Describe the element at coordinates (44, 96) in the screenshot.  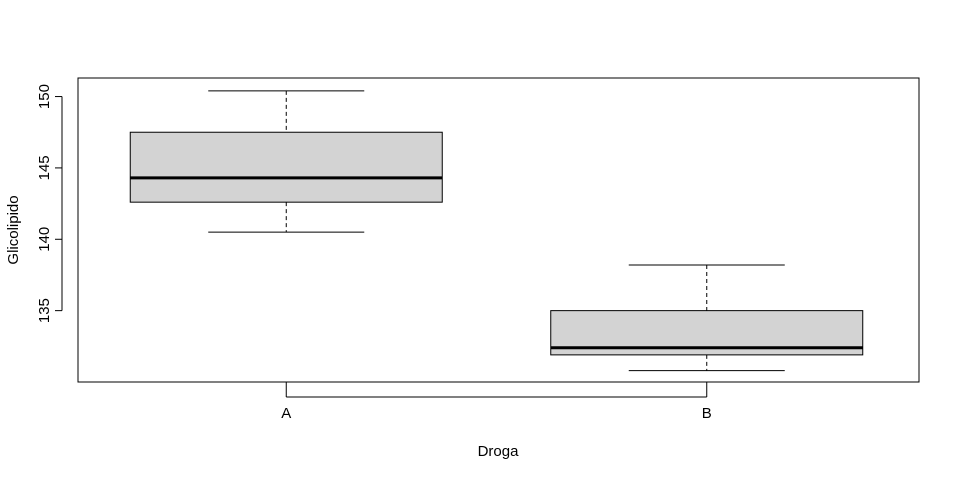
I see `y-tick-label: 150` at that location.